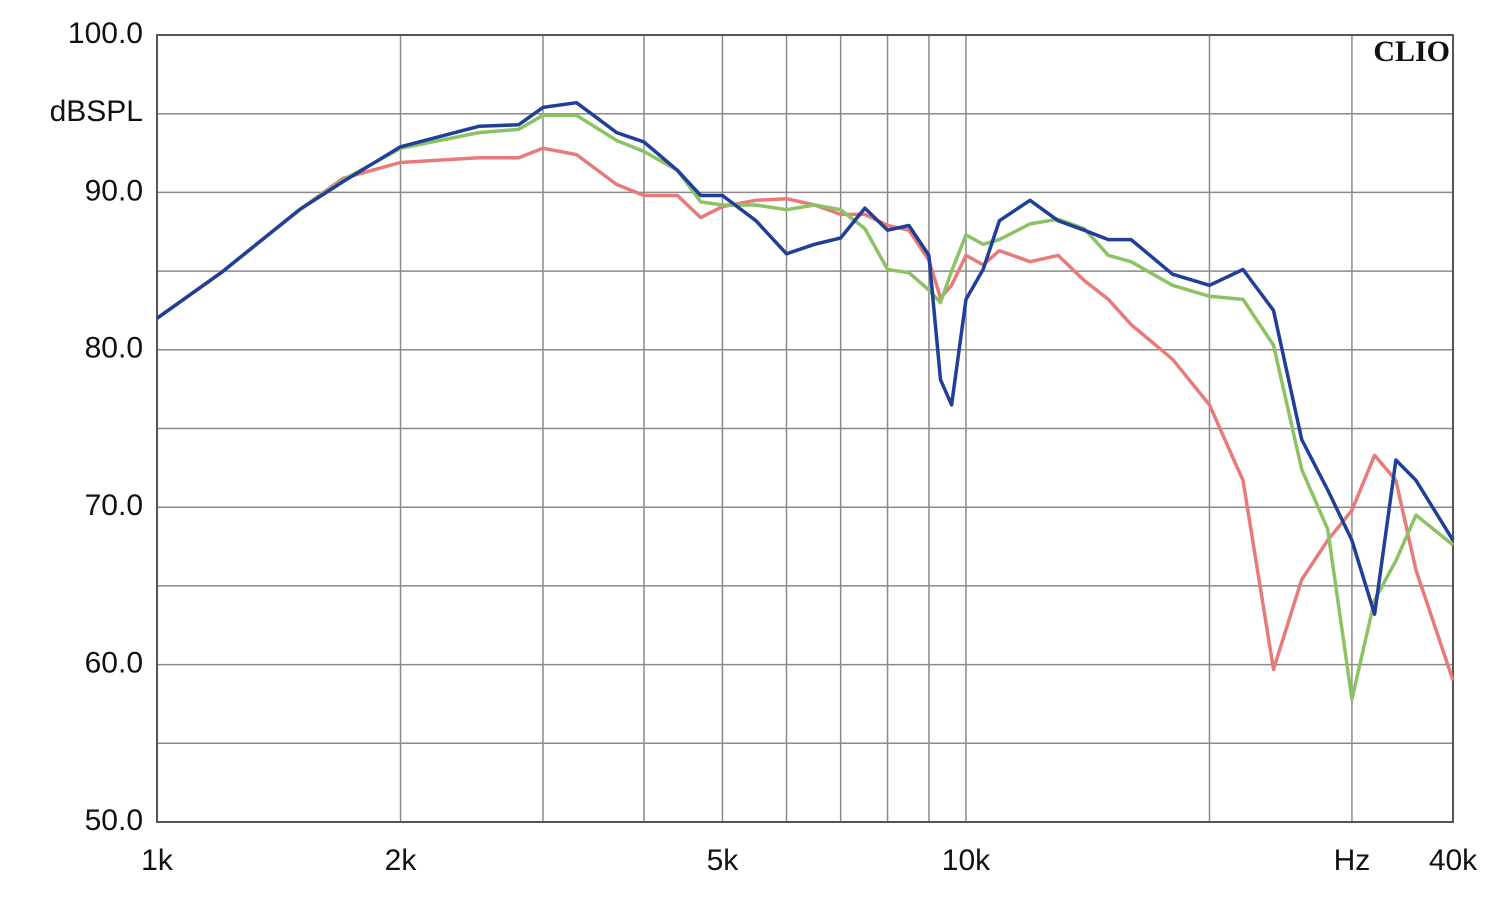 This screenshot has height=899, width=1500. I want to click on y-tick-label: 90.0, so click(114, 190).